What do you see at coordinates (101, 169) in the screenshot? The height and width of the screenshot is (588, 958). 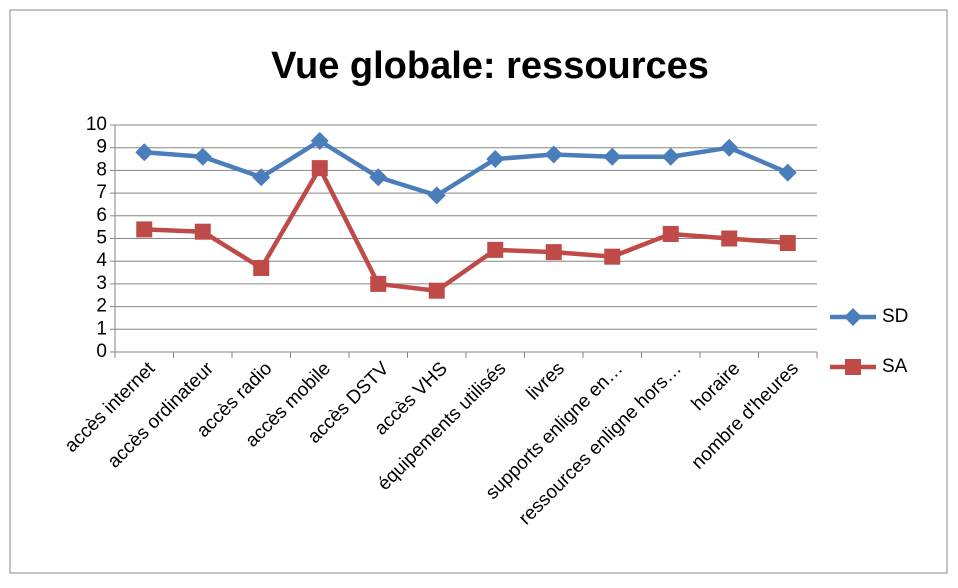 I see `y-tick-label: 8` at bounding box center [101, 169].